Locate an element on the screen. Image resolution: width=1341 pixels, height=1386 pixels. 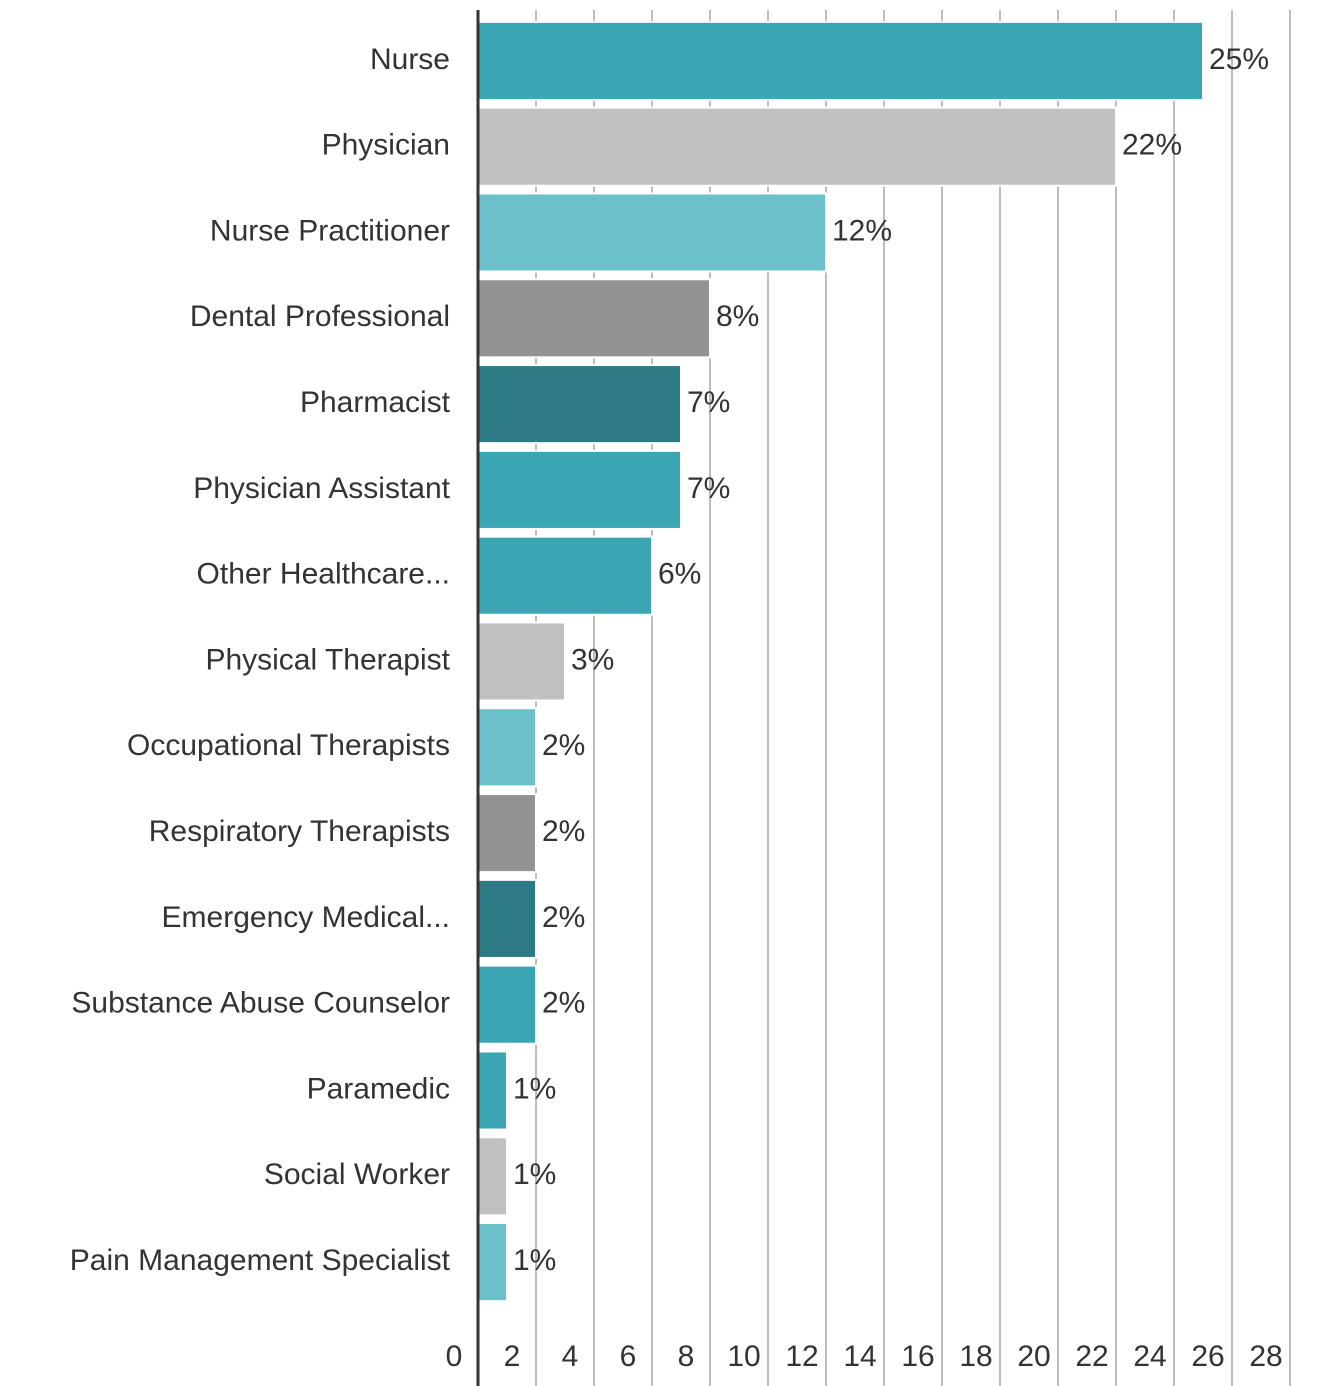
x-tick-label: 20 is located at coordinates (1033, 1356).